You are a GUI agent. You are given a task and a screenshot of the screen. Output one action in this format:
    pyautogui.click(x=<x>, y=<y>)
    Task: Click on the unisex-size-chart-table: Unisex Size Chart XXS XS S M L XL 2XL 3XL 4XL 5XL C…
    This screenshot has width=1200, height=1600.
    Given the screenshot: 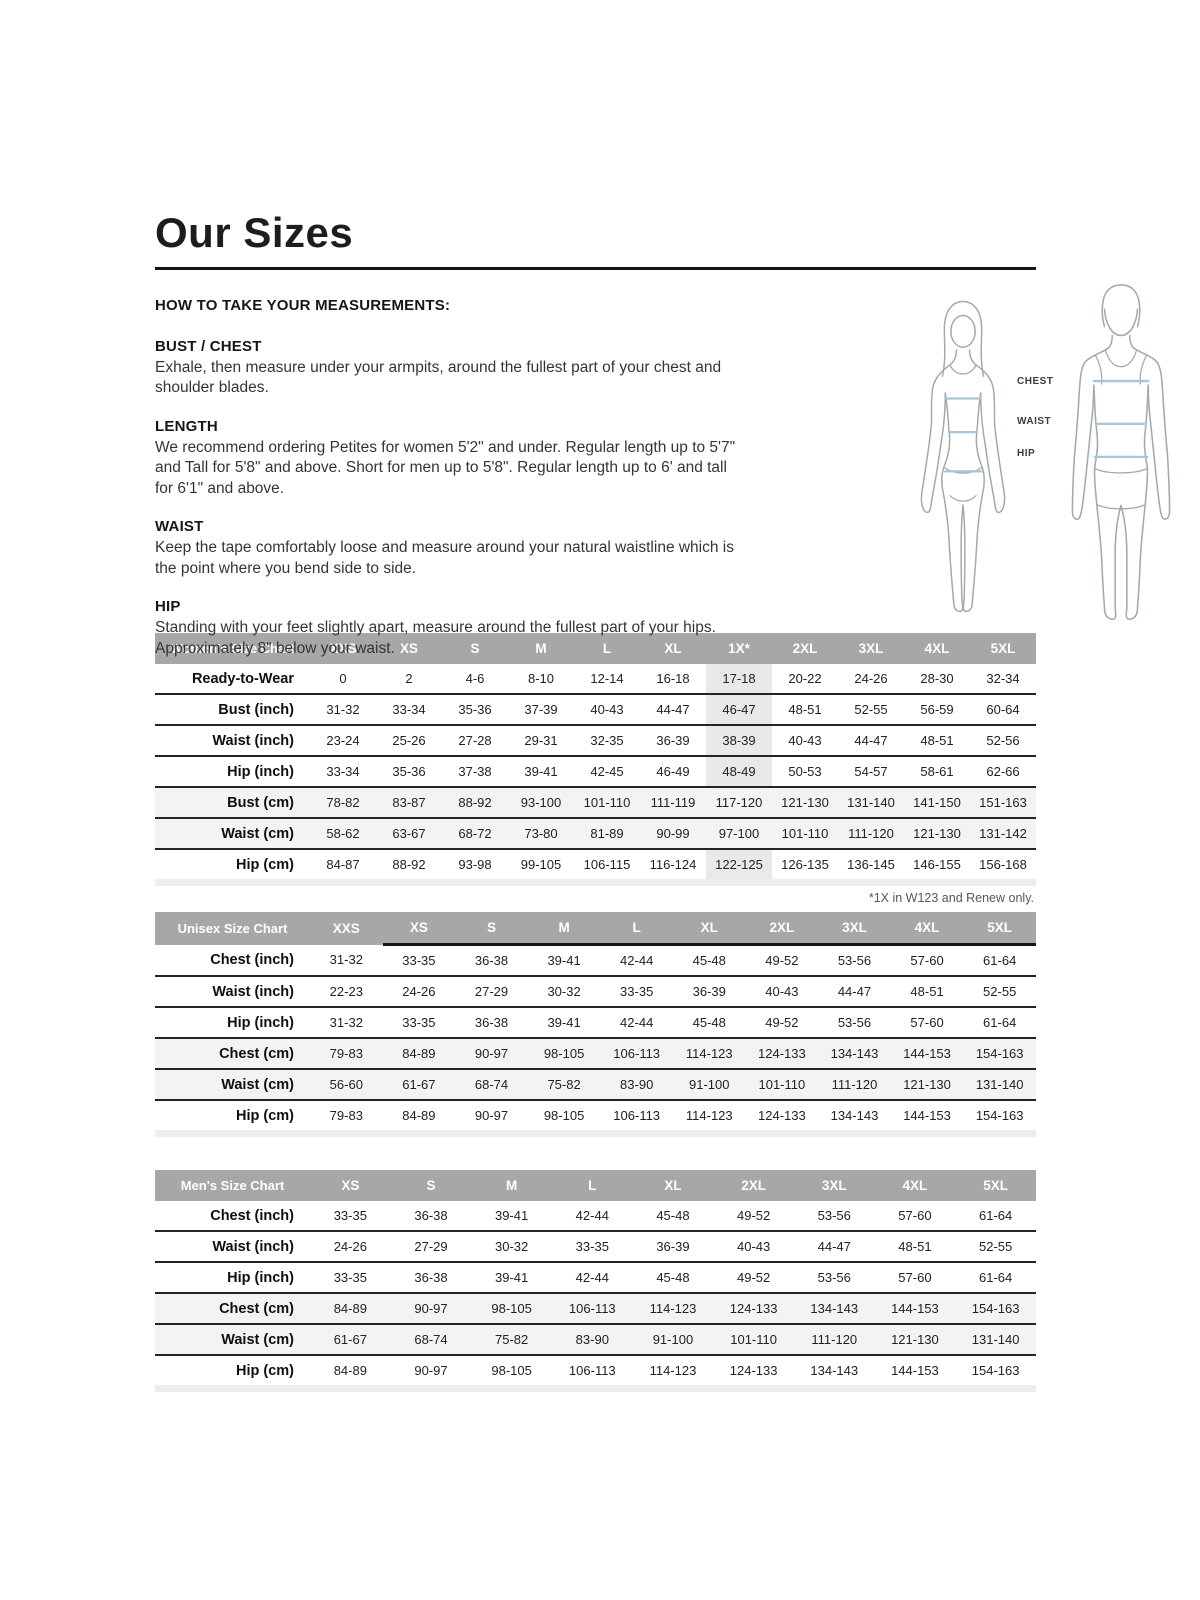 What is the action you would take?
    pyautogui.click(x=595, y=1021)
    